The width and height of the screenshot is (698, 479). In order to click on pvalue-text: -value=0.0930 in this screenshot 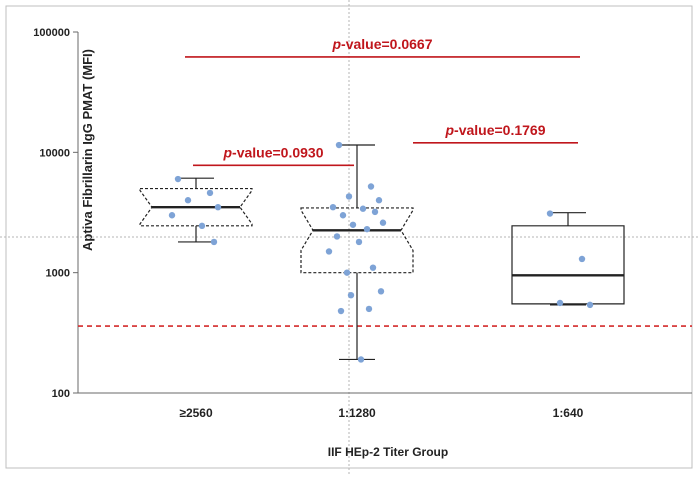, I will do `click(278, 152)`.